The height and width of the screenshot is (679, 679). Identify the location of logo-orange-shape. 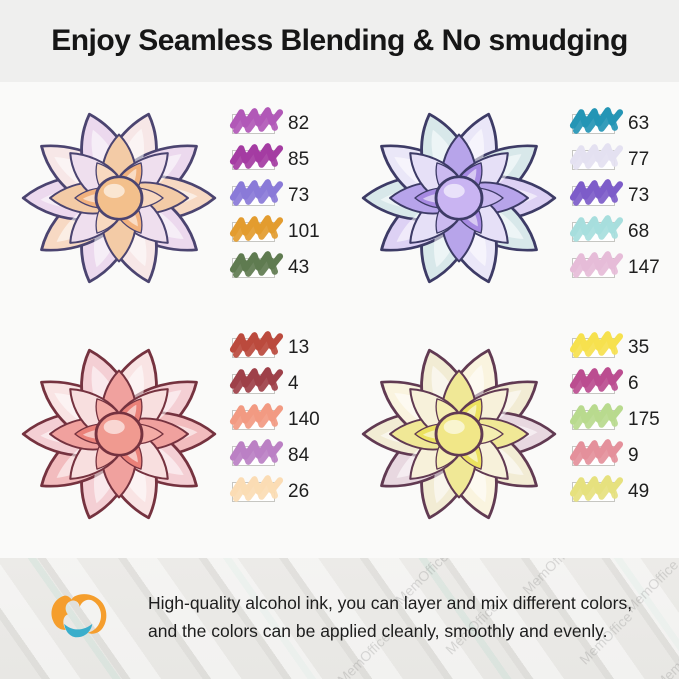
(79, 614).